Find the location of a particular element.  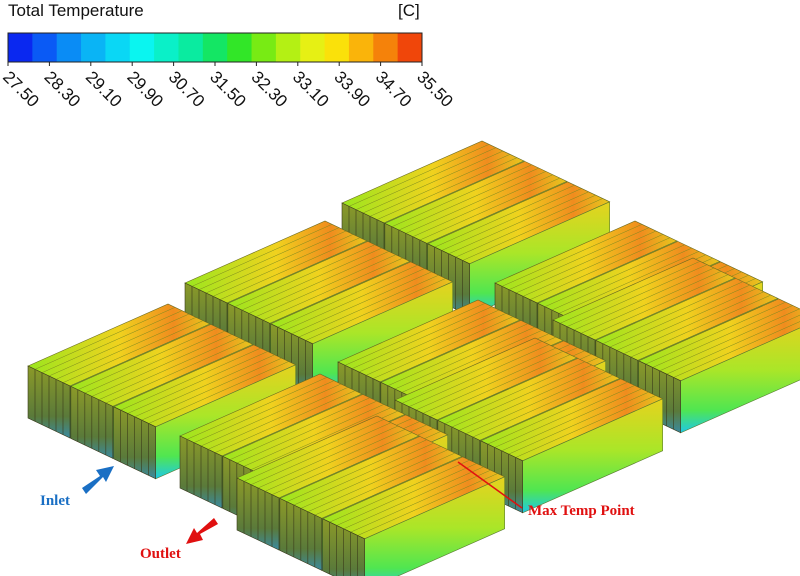

tick-label: 35.50 is located at coordinates (435, 89).